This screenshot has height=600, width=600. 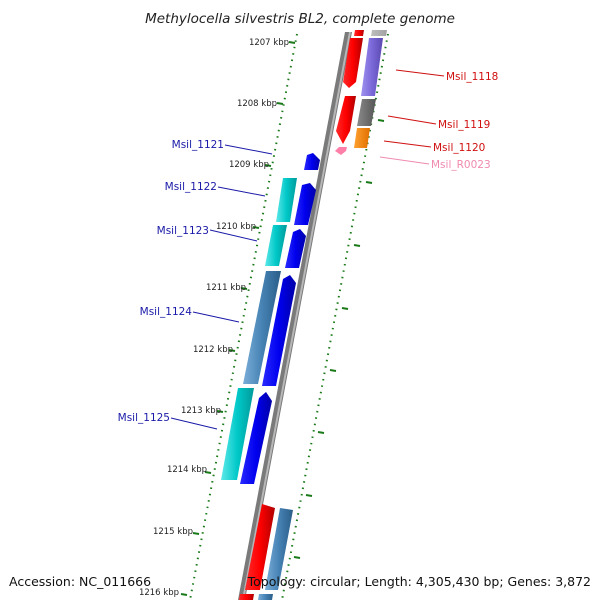 What do you see at coordinates (201, 411) in the screenshot?
I see `tick-label: 1213 kbp` at bounding box center [201, 411].